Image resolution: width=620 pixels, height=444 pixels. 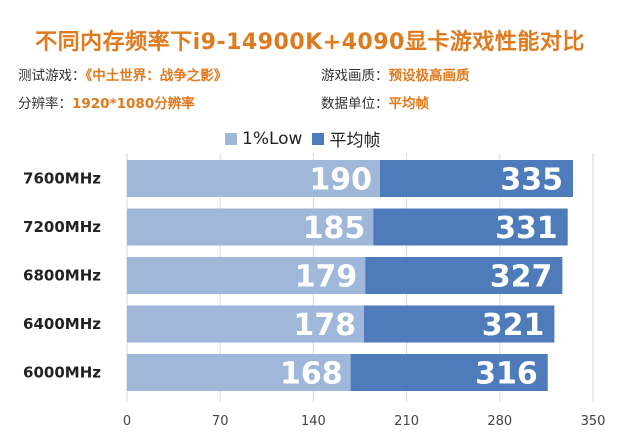 I want to click on x-tick-label: 210, so click(x=406, y=421).